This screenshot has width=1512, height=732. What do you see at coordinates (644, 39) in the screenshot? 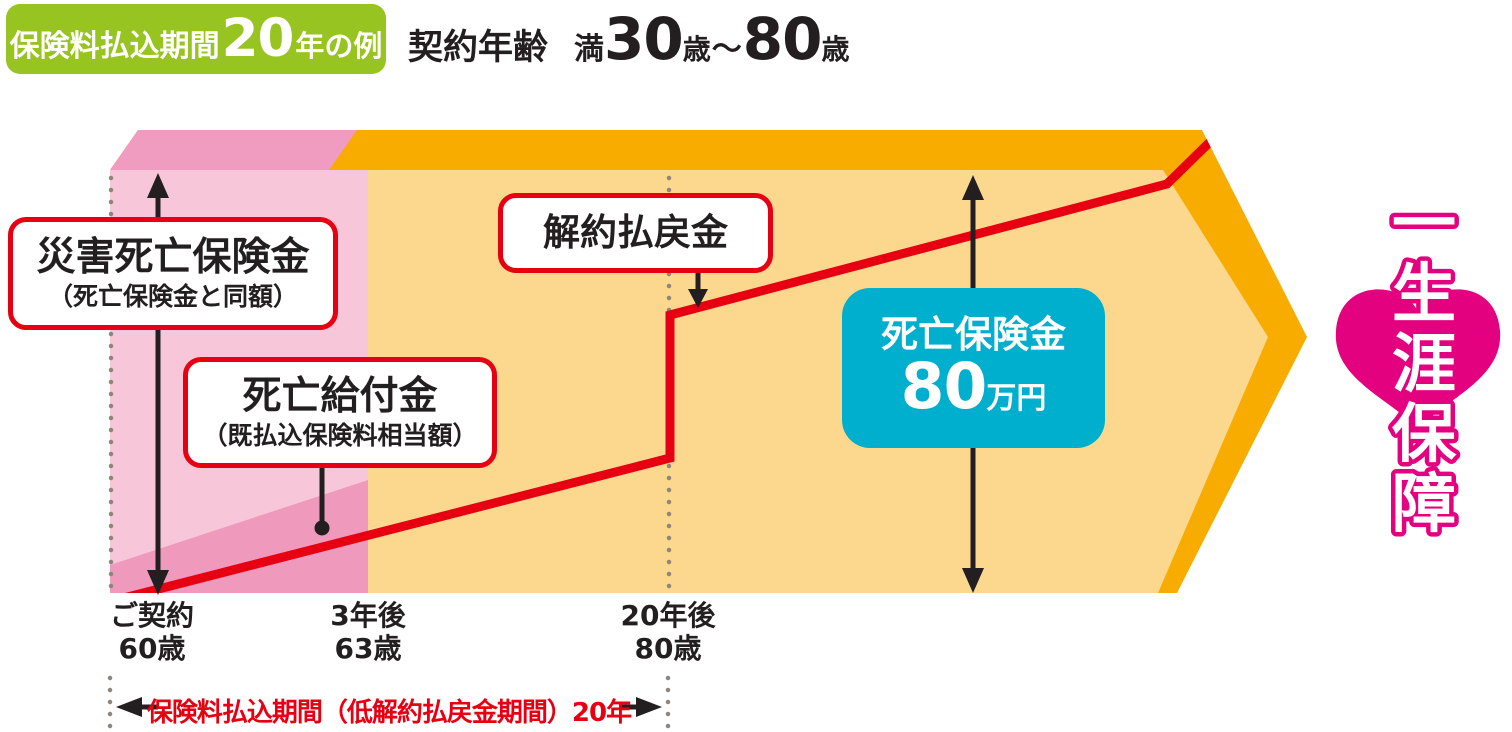
I see `age-from: 30` at bounding box center [644, 39].